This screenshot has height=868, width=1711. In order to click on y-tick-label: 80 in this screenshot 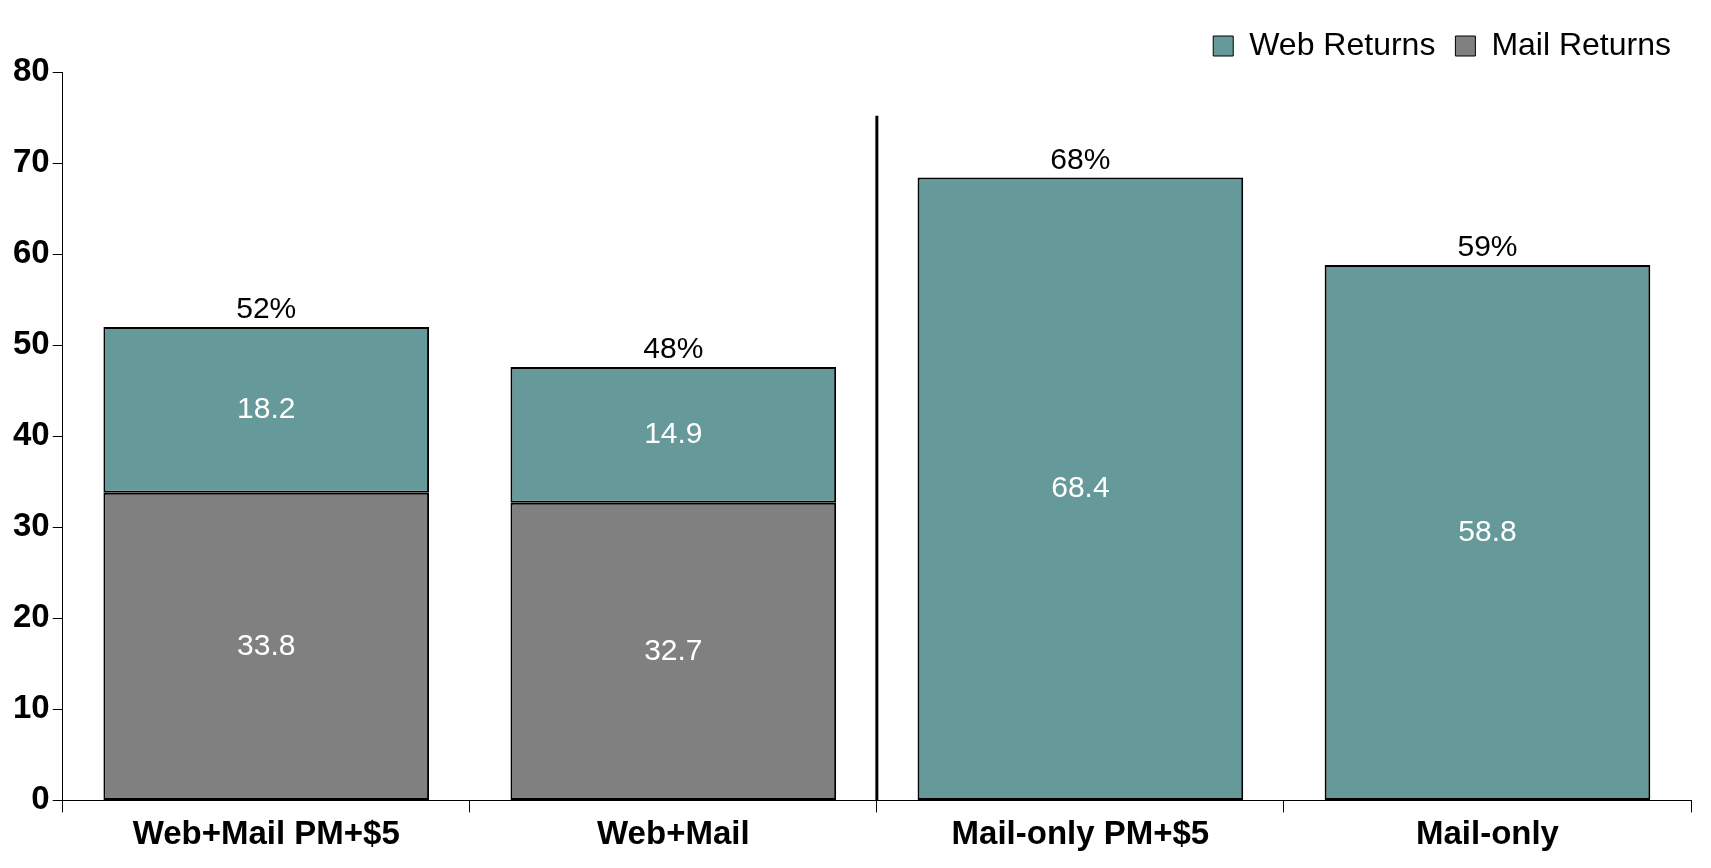, I will do `click(31, 70)`.